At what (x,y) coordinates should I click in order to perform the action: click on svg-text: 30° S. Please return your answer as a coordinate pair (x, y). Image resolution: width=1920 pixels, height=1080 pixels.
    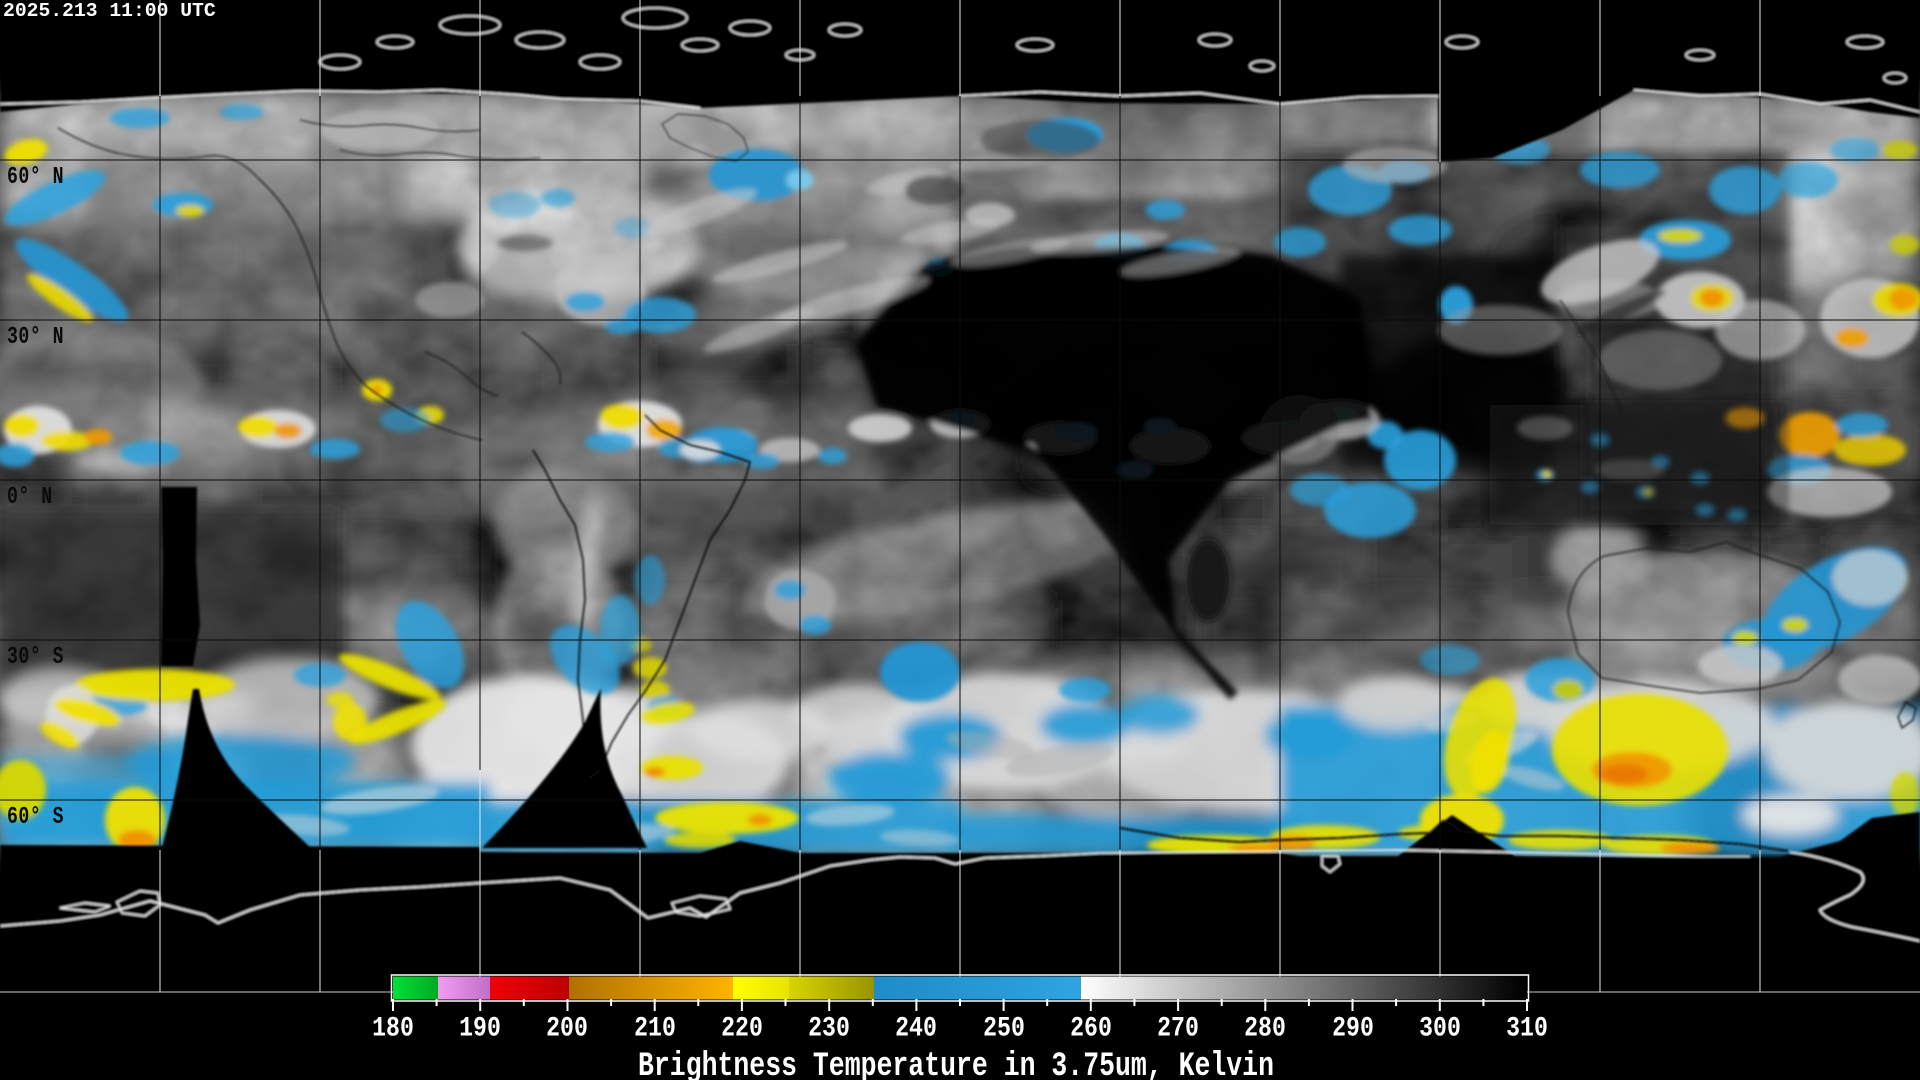
    Looking at the image, I should click on (35, 657).